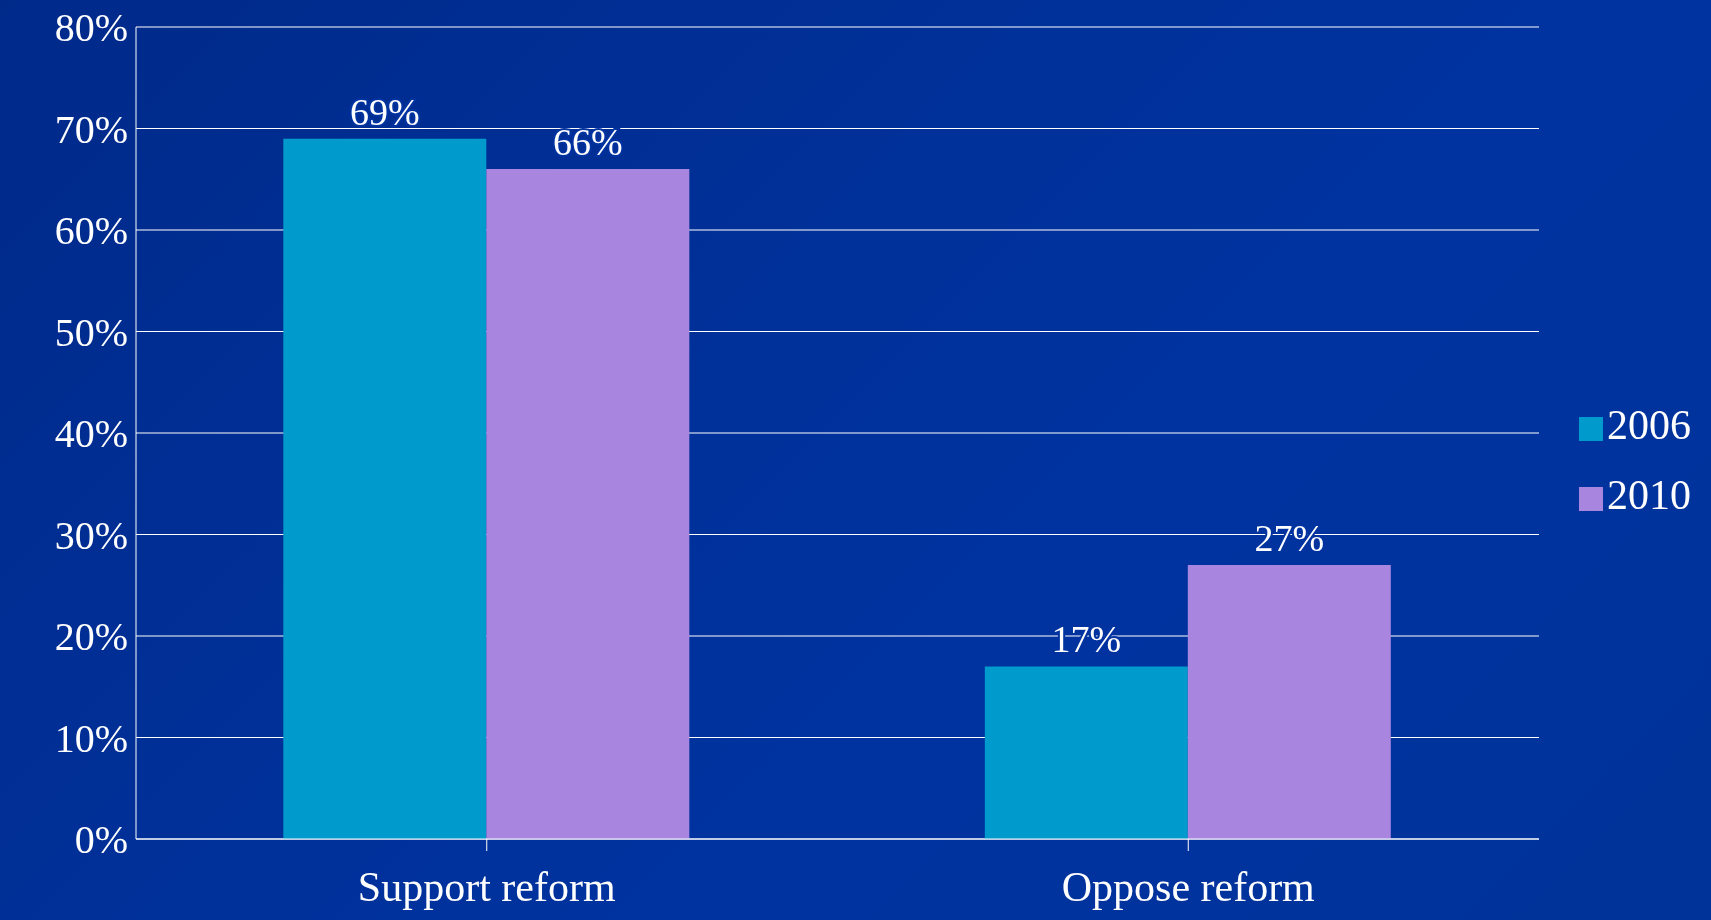 The image size is (1711, 920). I want to click on y-tick-label: 30%, so click(91, 535).